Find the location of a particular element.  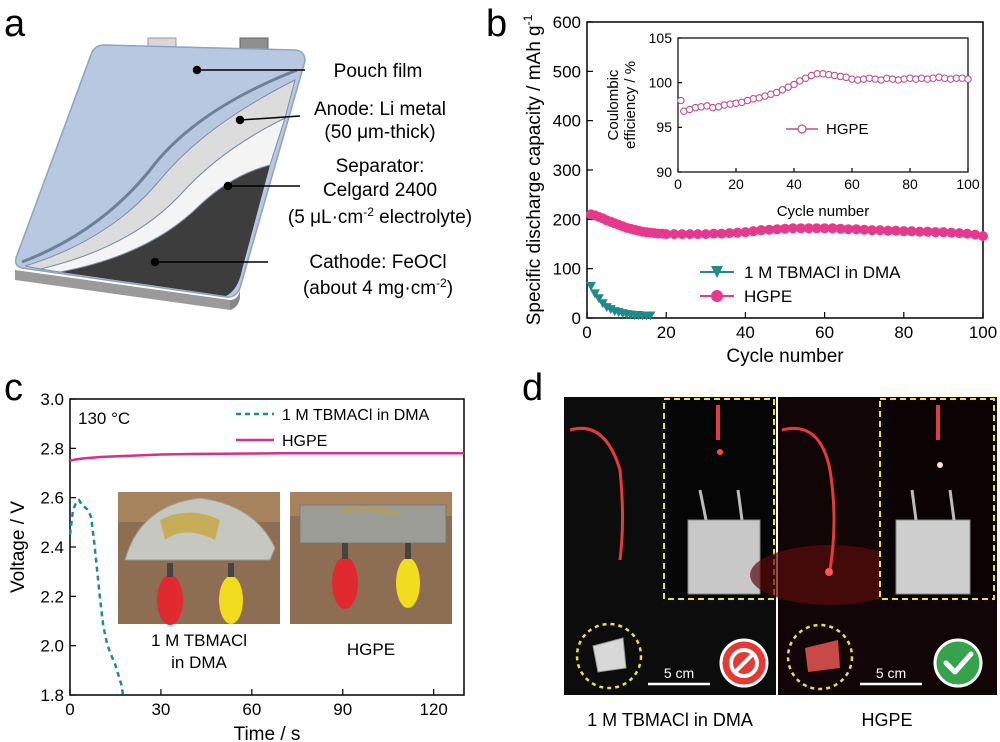

label-separator-line3: (5 μL·cm-2 electrolyte) is located at coordinates (380, 216).